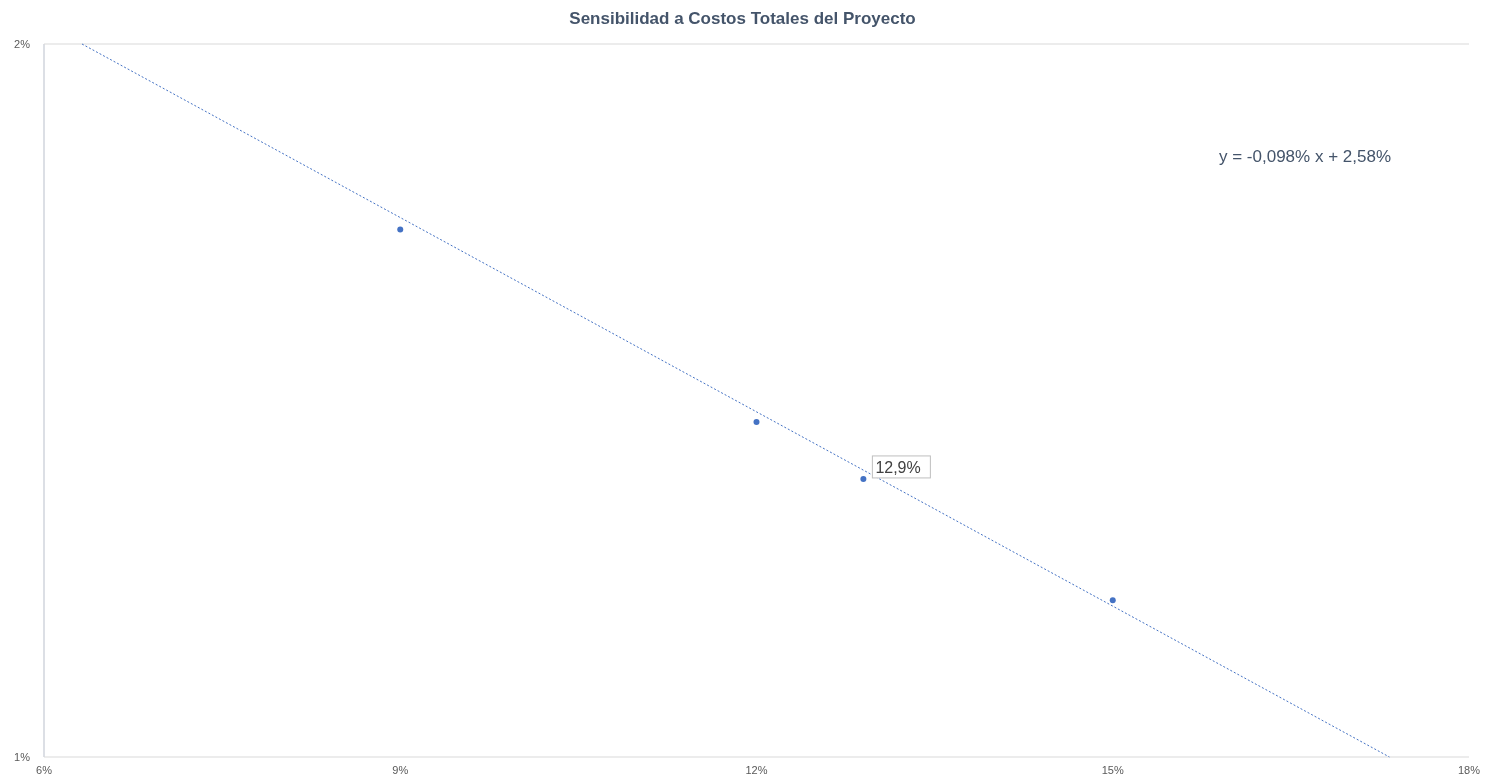  I want to click on chart-title: Sensibilidad a Costos Totales del Proyecto, so click(742, 18).